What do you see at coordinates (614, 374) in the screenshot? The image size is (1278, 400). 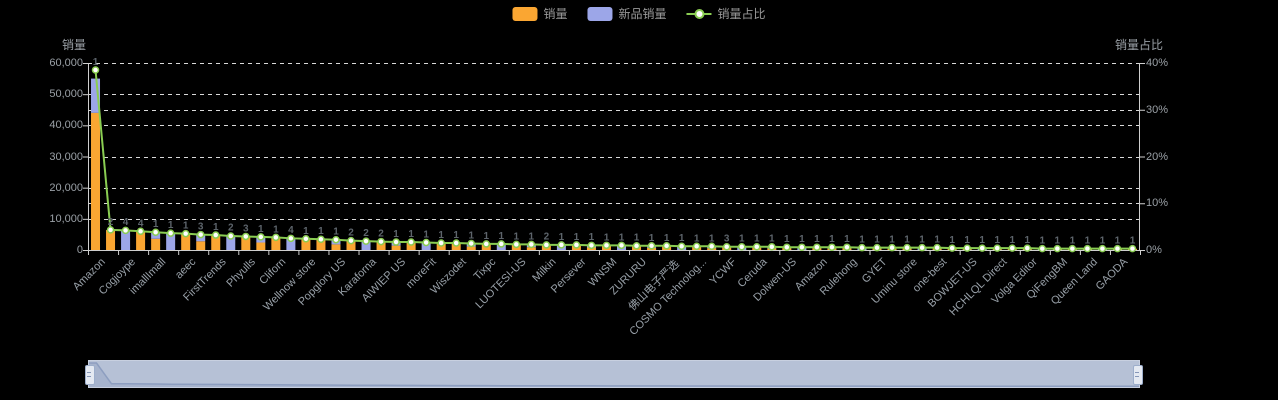 I see `datazoom-slider` at bounding box center [614, 374].